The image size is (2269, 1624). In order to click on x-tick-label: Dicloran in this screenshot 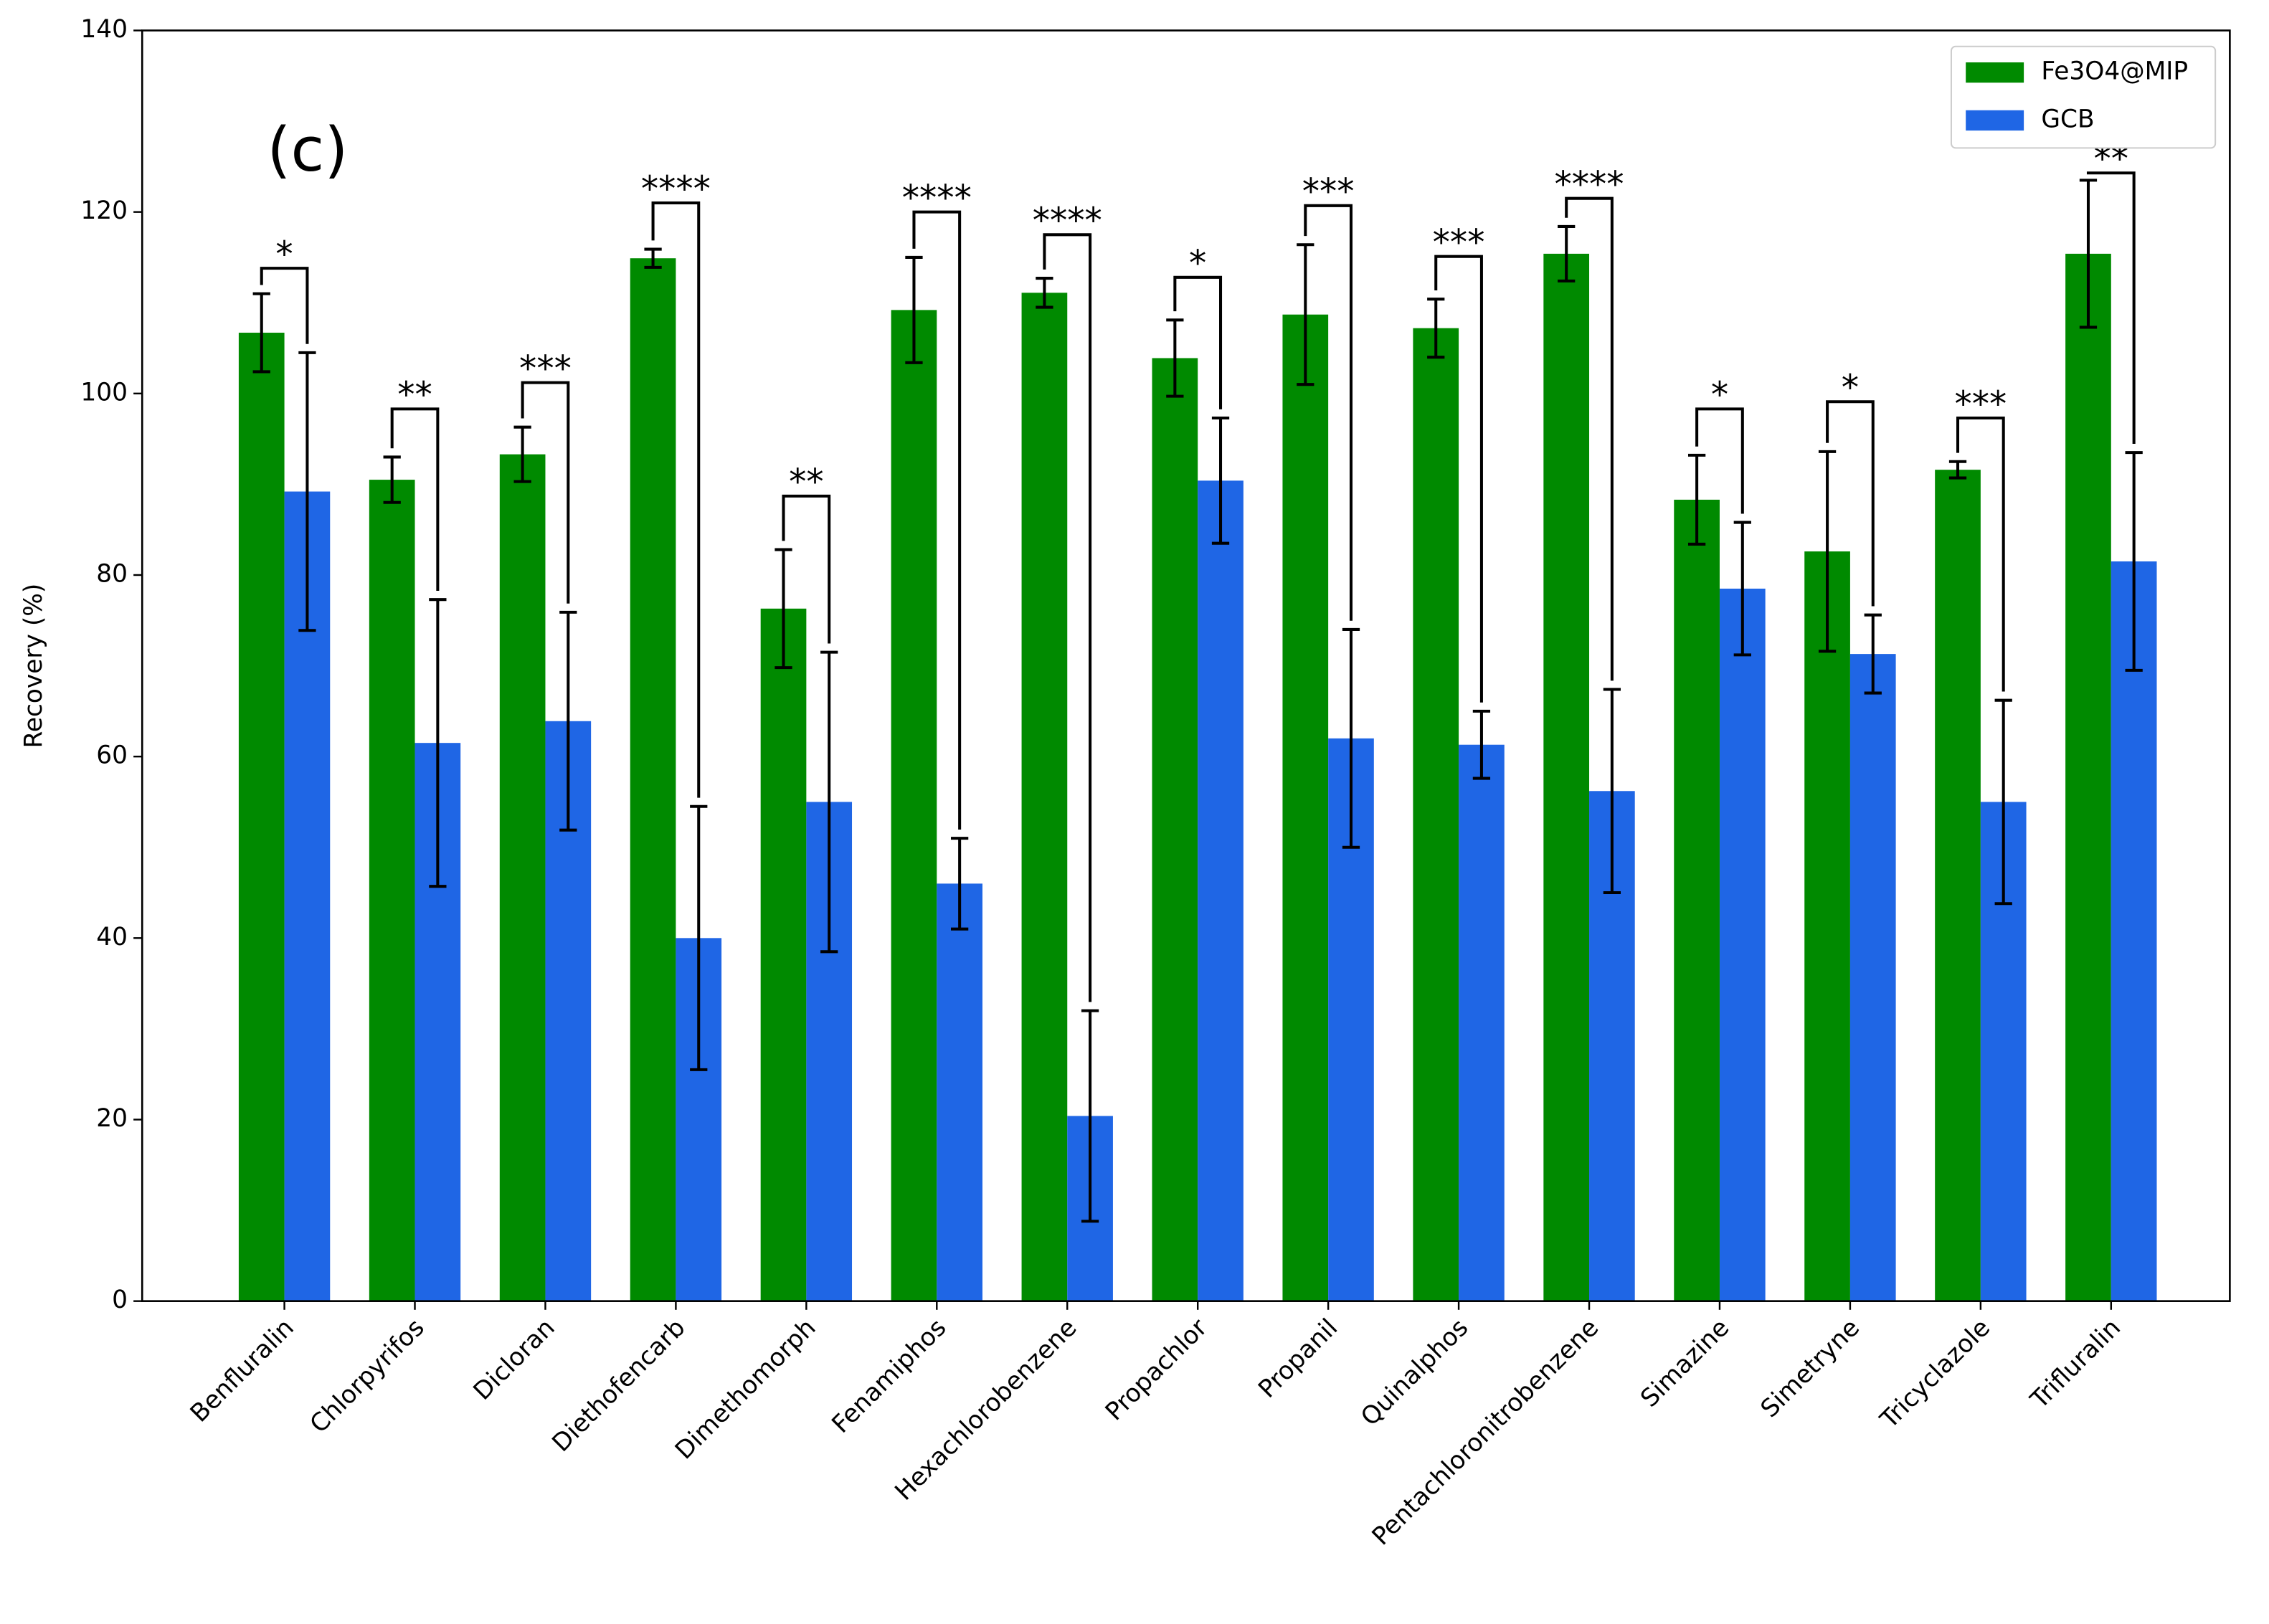, I will do `click(514, 1360)`.